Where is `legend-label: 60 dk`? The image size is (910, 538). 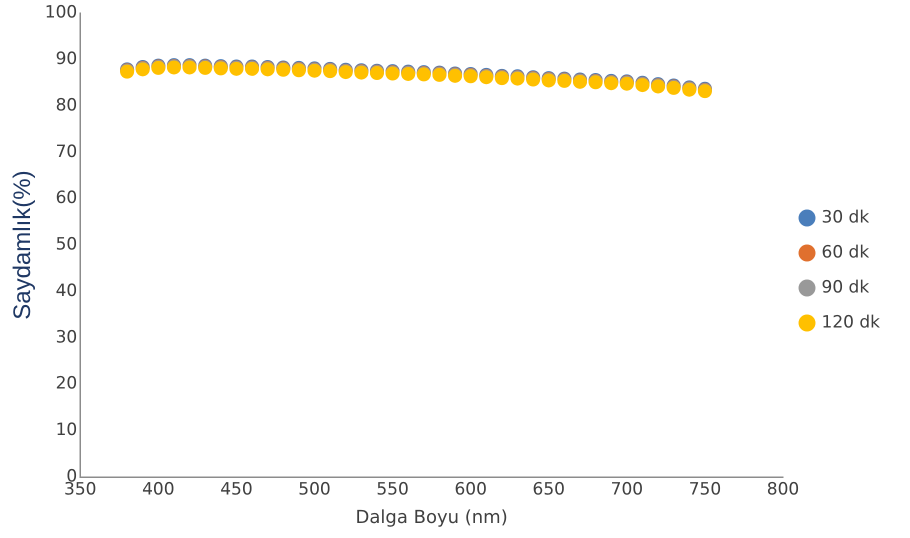
legend-label: 60 dk is located at coordinates (846, 252).